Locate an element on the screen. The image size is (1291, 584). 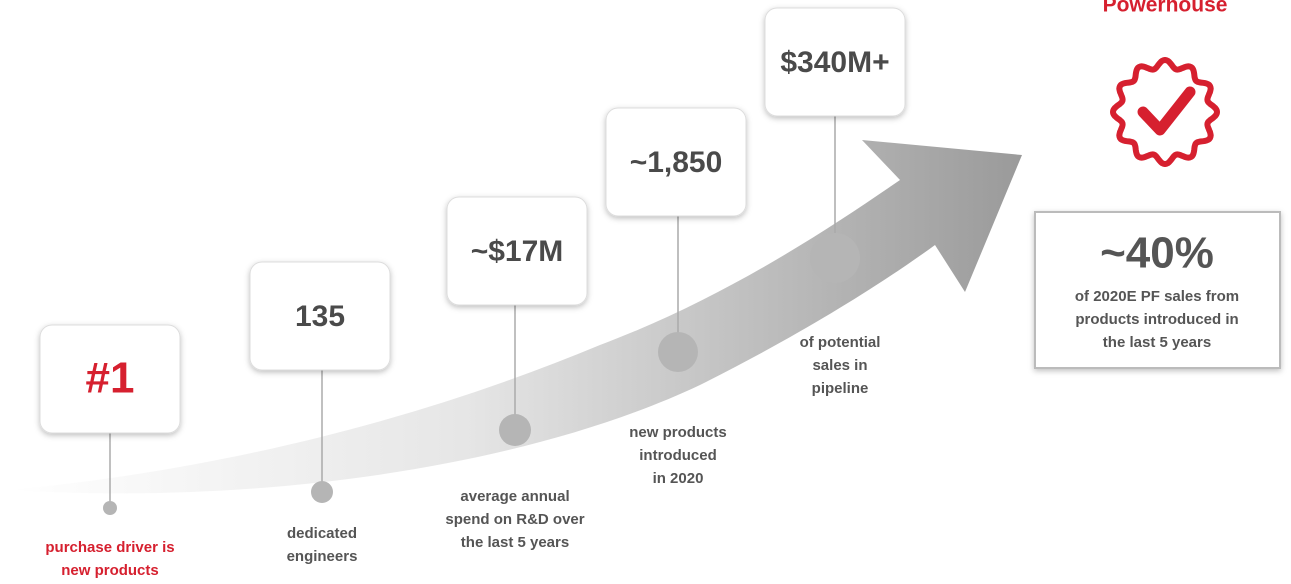
milestone-value: ~$17M is located at coordinates (517, 251).